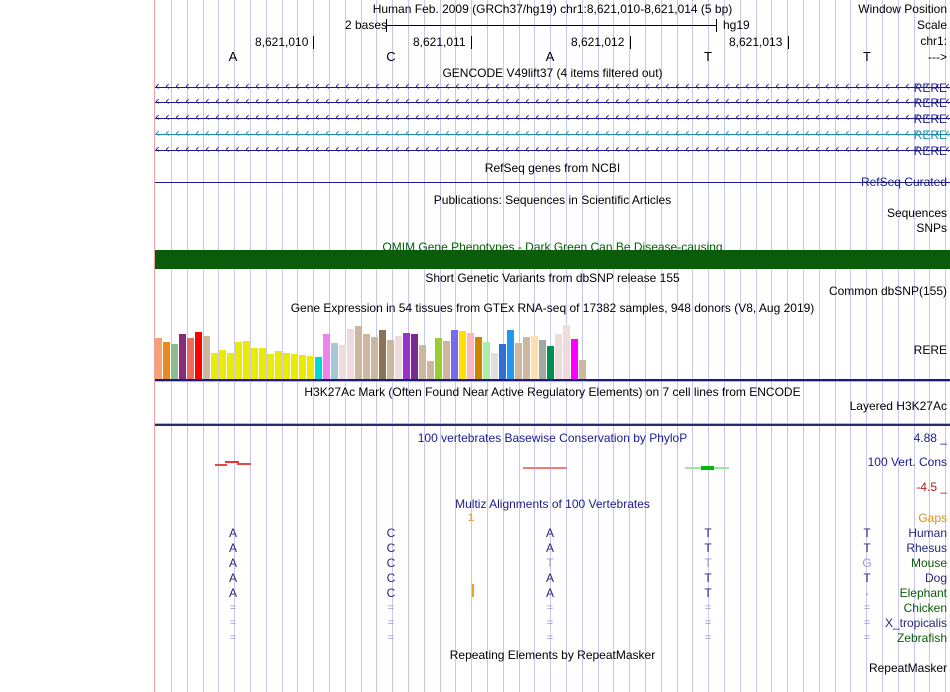 This screenshot has height=692, width=950. I want to click on multiz-species-label: Rhesus, so click(926, 548).